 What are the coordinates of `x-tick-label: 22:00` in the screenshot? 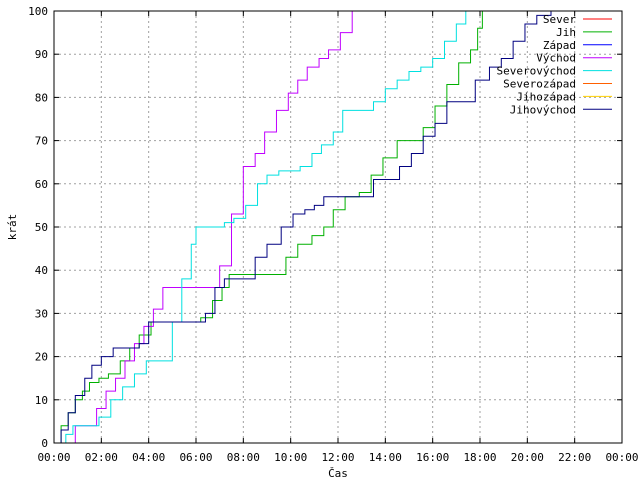 It's located at (574, 457).